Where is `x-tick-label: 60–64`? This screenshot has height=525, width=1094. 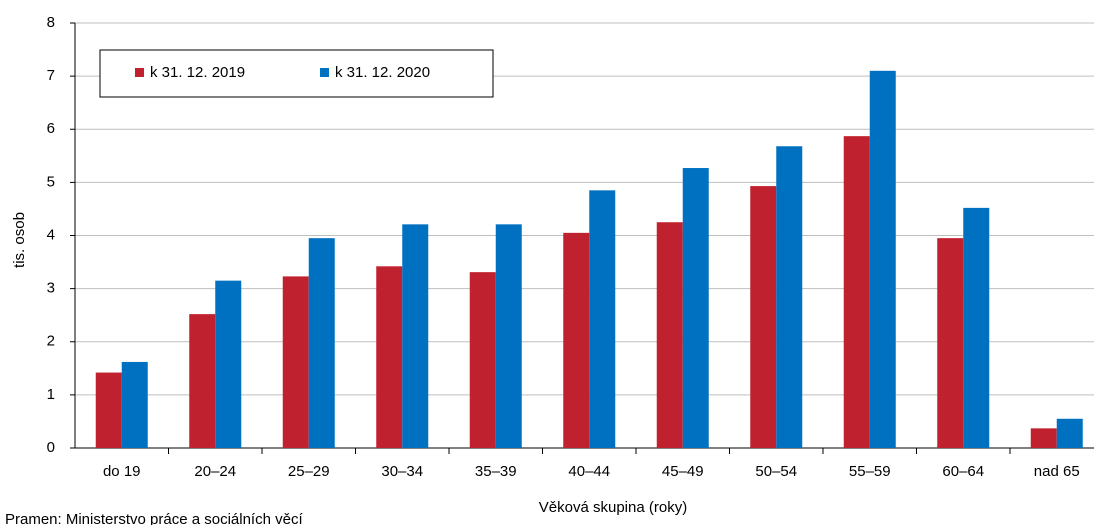
x-tick-label: 60–64 is located at coordinates (963, 471).